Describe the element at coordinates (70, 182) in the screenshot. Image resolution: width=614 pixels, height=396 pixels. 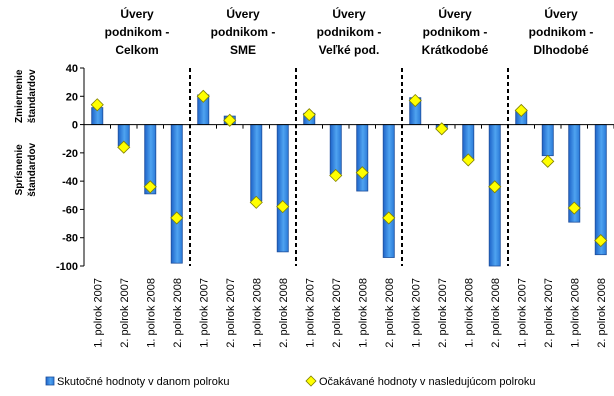
I see `y-tick-label: -40` at that location.